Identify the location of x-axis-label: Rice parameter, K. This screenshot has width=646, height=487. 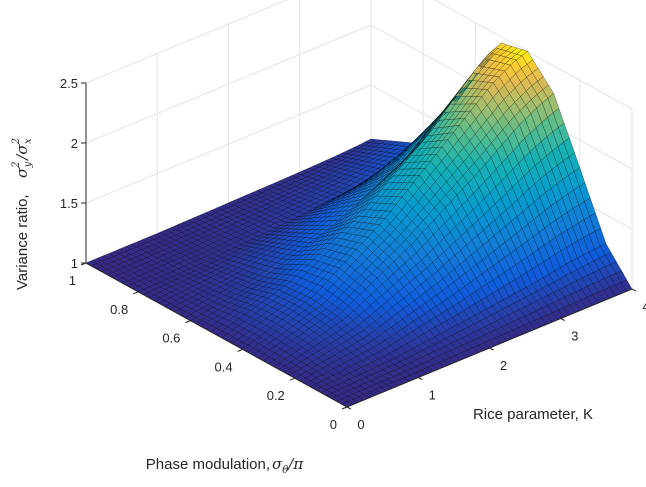
(533, 414).